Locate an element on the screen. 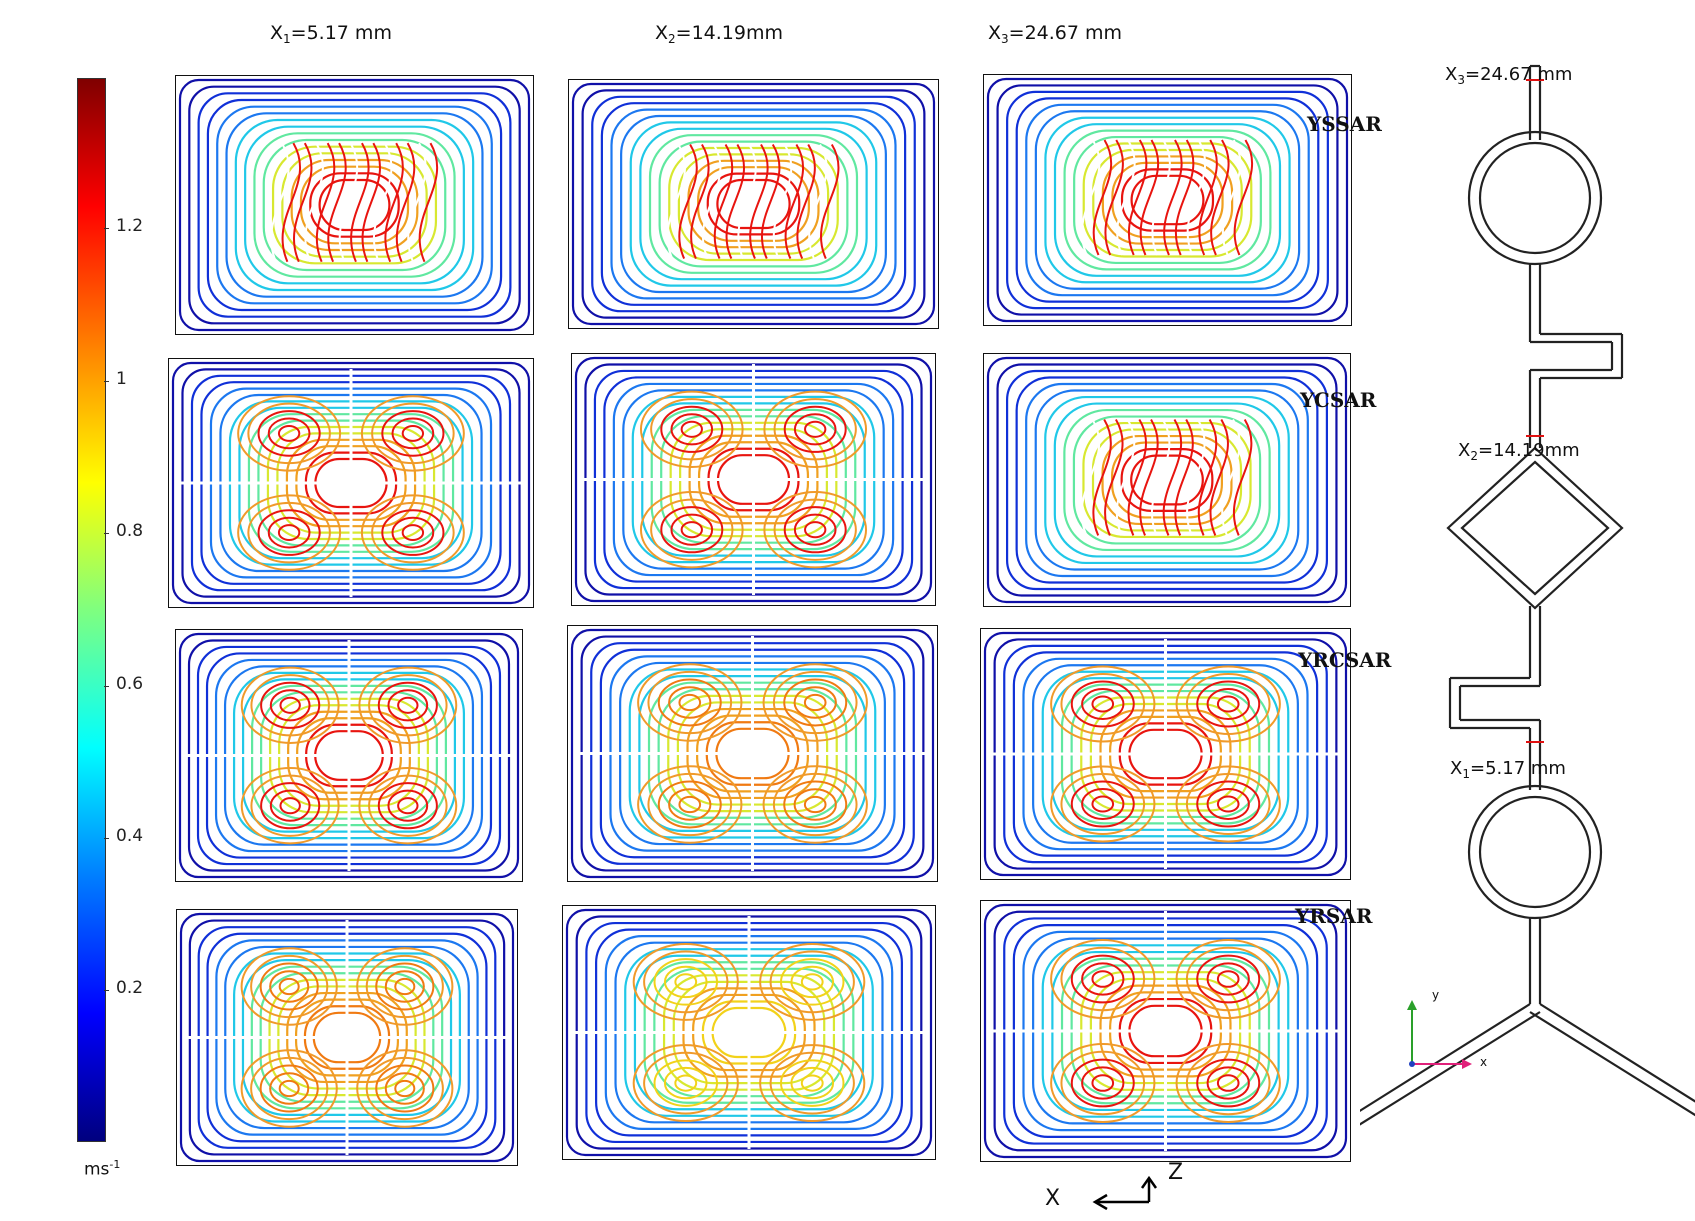 The image size is (1695, 1221). section-axis-x-label: X is located at coordinates (1053, 1198).